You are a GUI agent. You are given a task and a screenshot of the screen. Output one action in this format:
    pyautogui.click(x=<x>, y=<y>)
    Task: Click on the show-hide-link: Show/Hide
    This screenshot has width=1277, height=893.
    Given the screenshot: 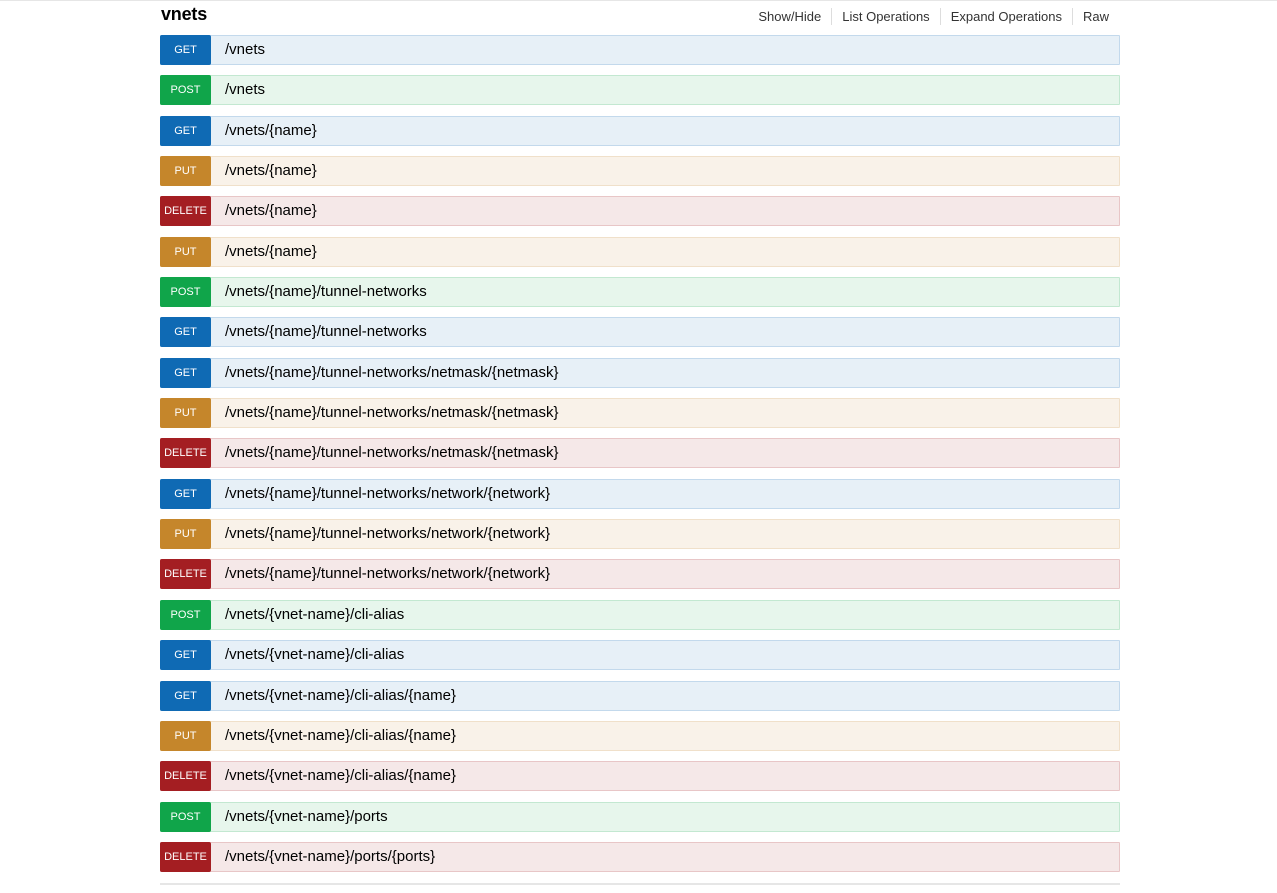 What is the action you would take?
    pyautogui.click(x=790, y=16)
    